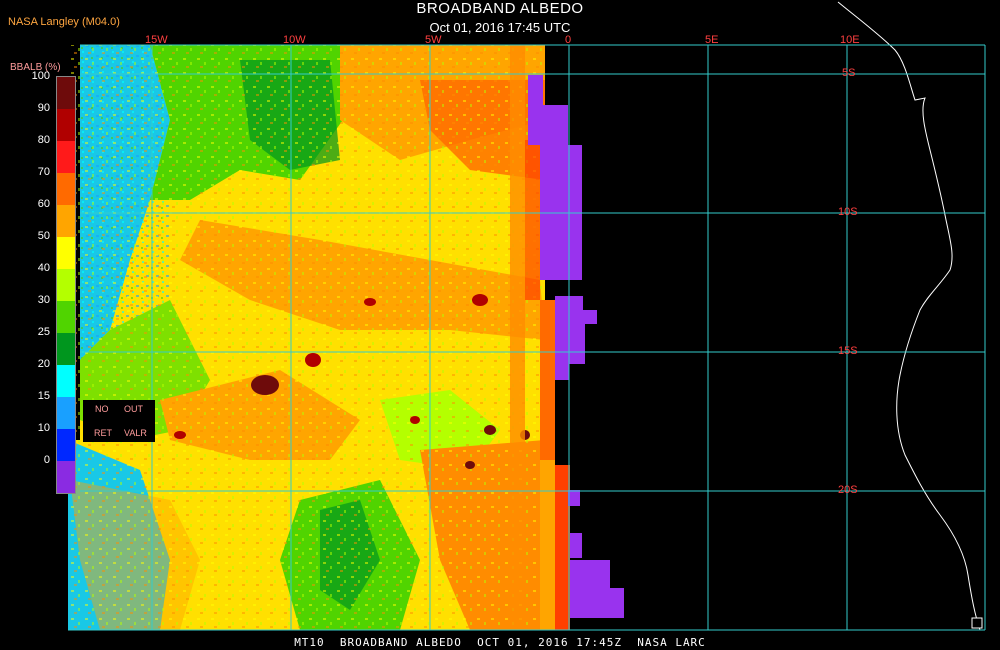 This screenshot has height=650, width=1000. What do you see at coordinates (909, 316) in the screenshot?
I see `coastline` at bounding box center [909, 316].